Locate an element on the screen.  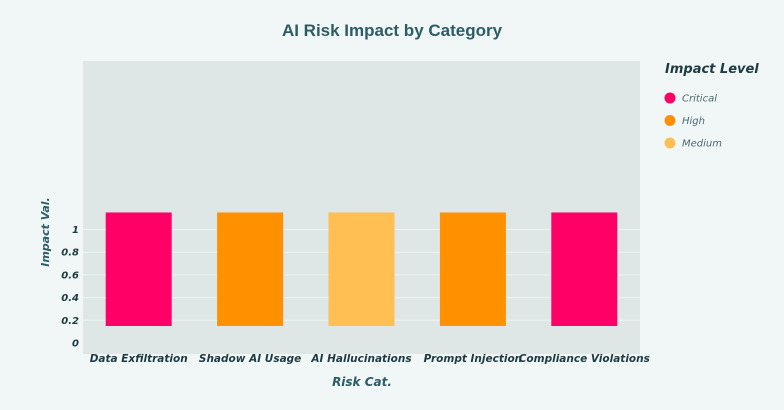
y-tick-label: 0.6 is located at coordinates (70, 275).